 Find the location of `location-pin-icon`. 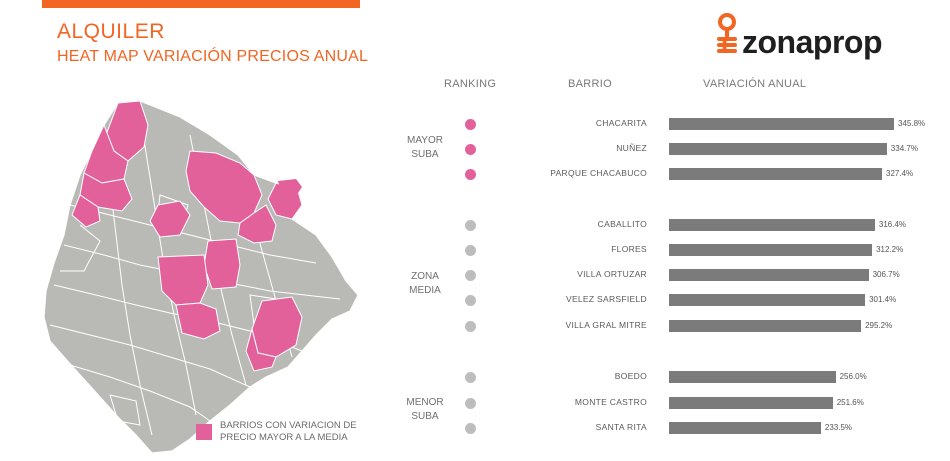

location-pin-icon is located at coordinates (726, 33).